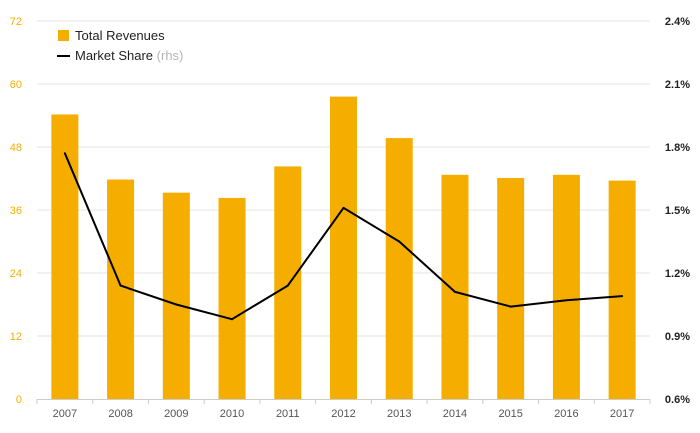 This screenshot has height=433, width=700. Describe the element at coordinates (63, 35) in the screenshot. I see `legend-swatch-total-revenues` at that location.